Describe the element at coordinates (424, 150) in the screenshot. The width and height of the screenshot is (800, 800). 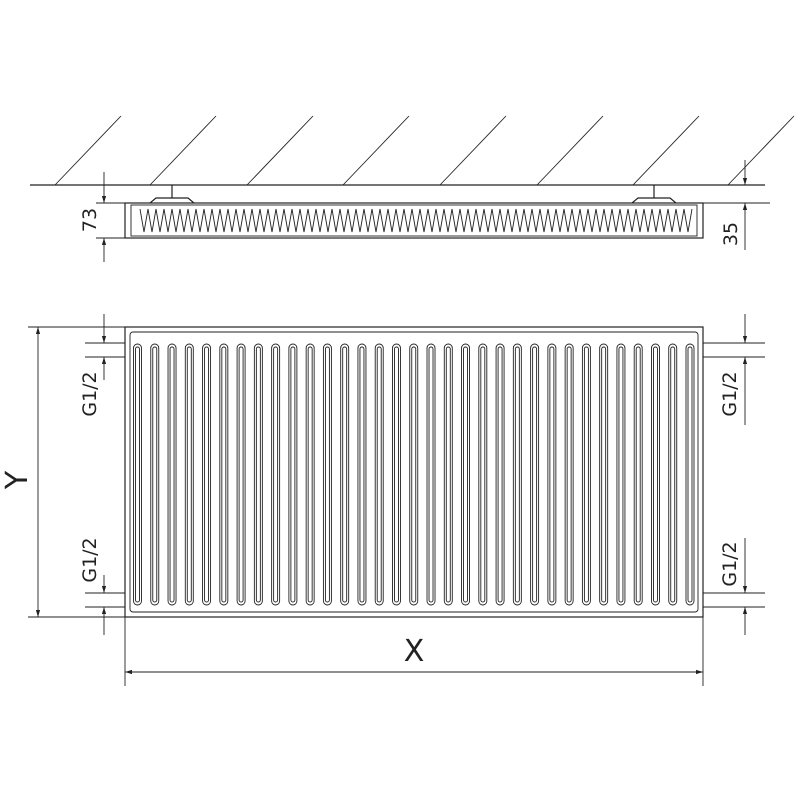
I see `ceiling-hatching` at that location.